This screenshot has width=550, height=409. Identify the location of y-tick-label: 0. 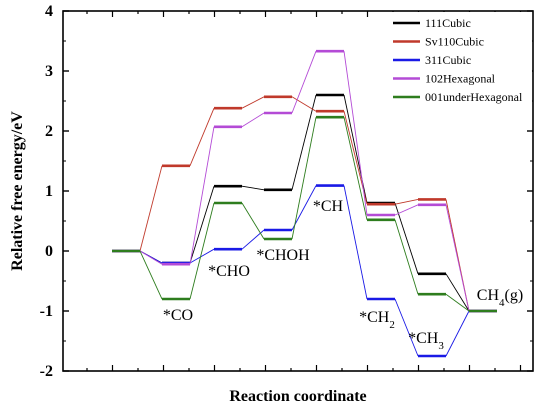
(49, 251).